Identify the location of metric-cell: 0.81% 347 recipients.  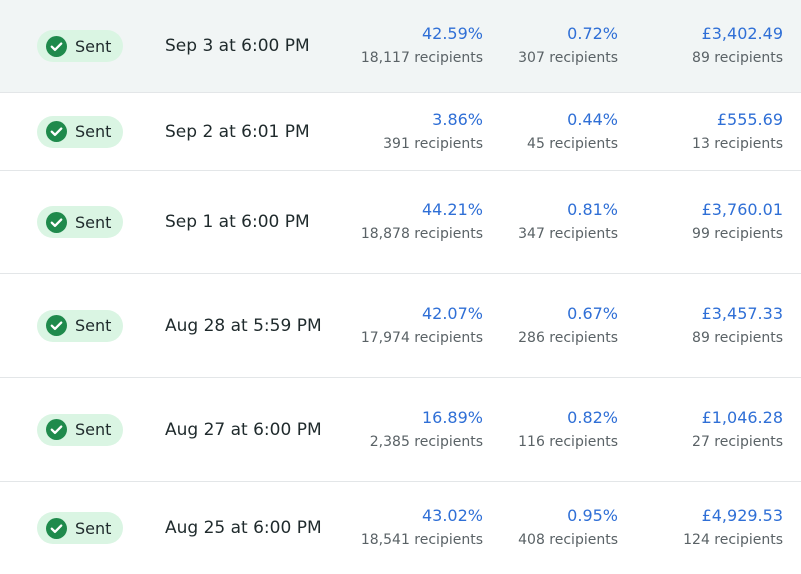
(568, 222).